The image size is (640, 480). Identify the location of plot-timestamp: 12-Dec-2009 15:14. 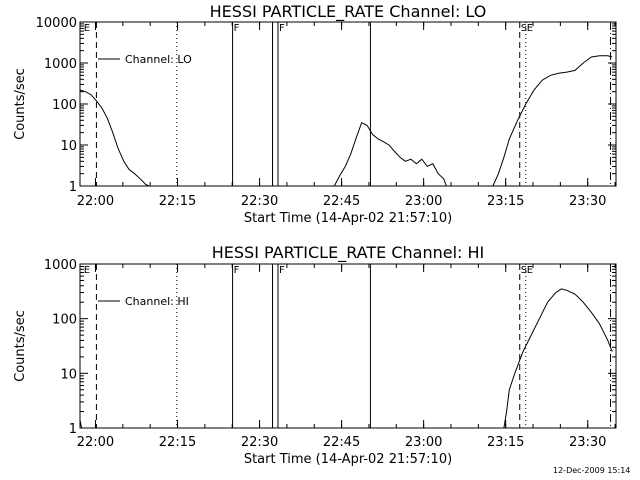
(592, 470).